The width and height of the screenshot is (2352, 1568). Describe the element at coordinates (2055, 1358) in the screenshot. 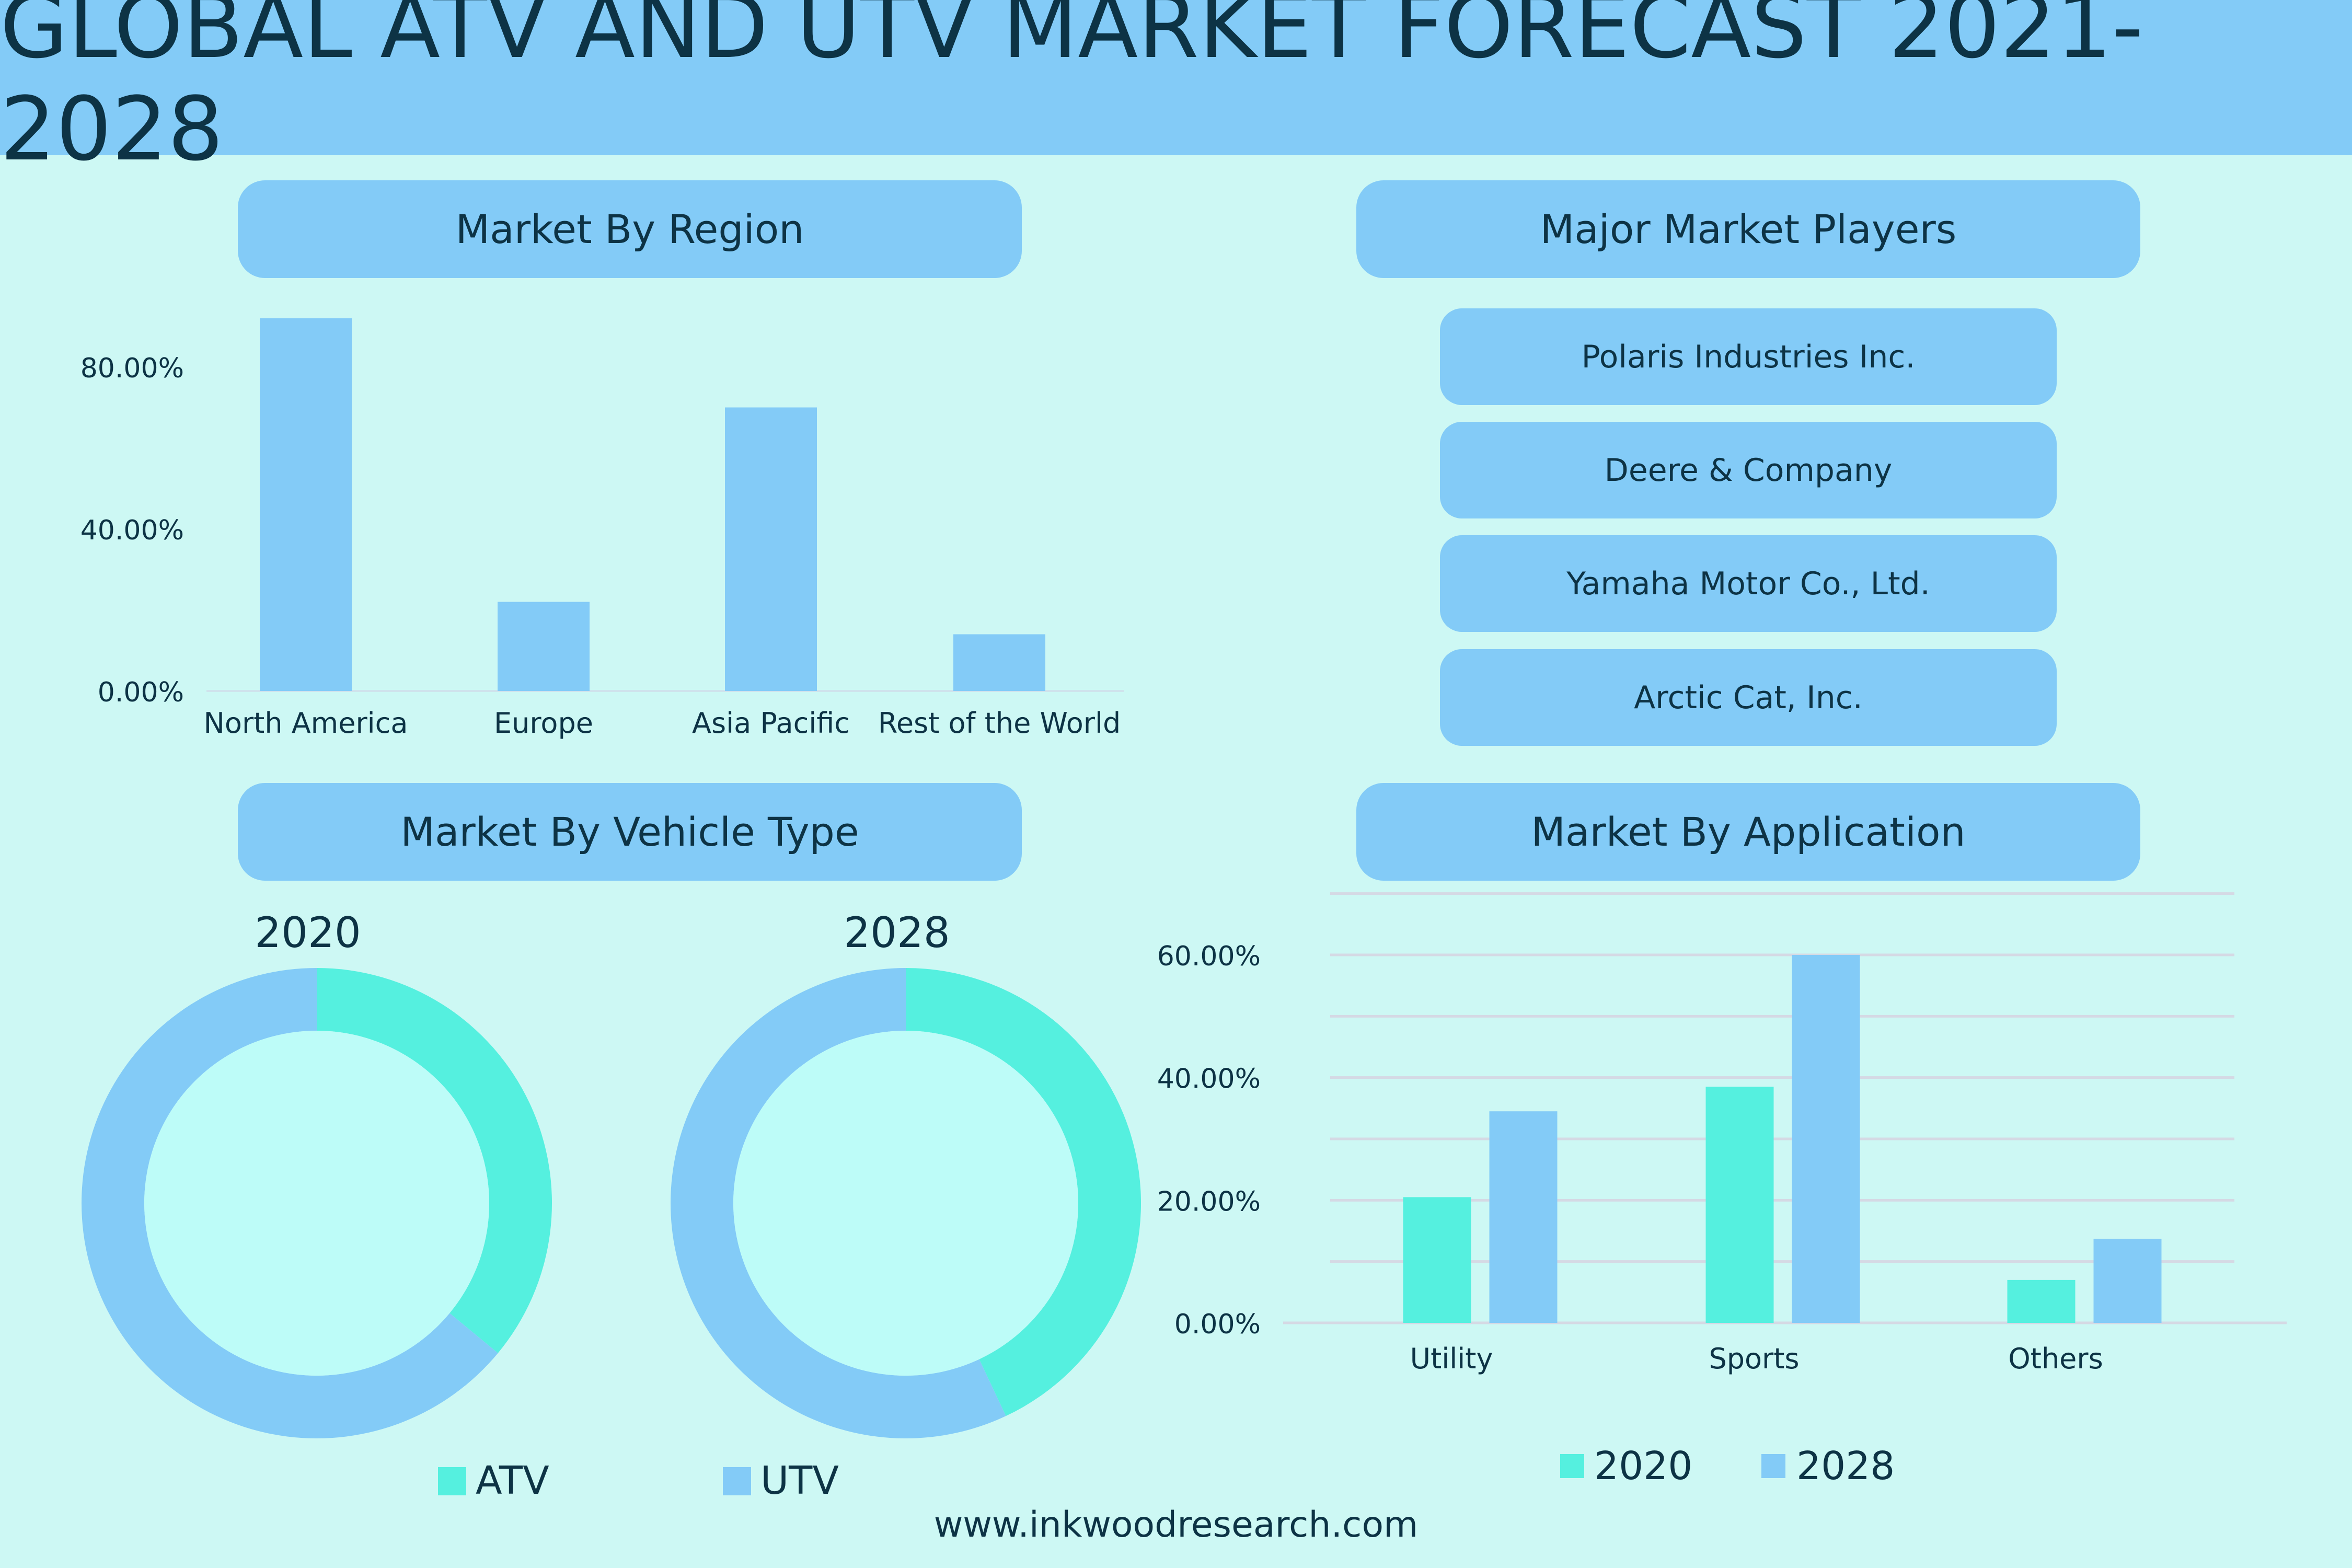

I see `app-x-tick-label: Others` at that location.